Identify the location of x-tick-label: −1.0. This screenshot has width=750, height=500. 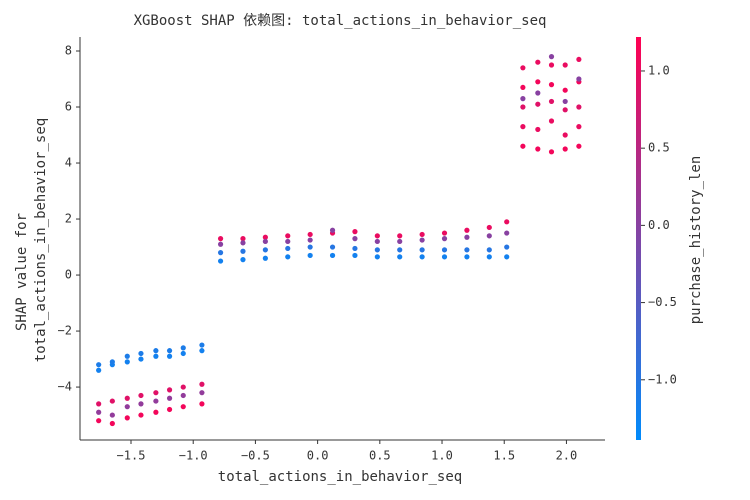
(193, 456).